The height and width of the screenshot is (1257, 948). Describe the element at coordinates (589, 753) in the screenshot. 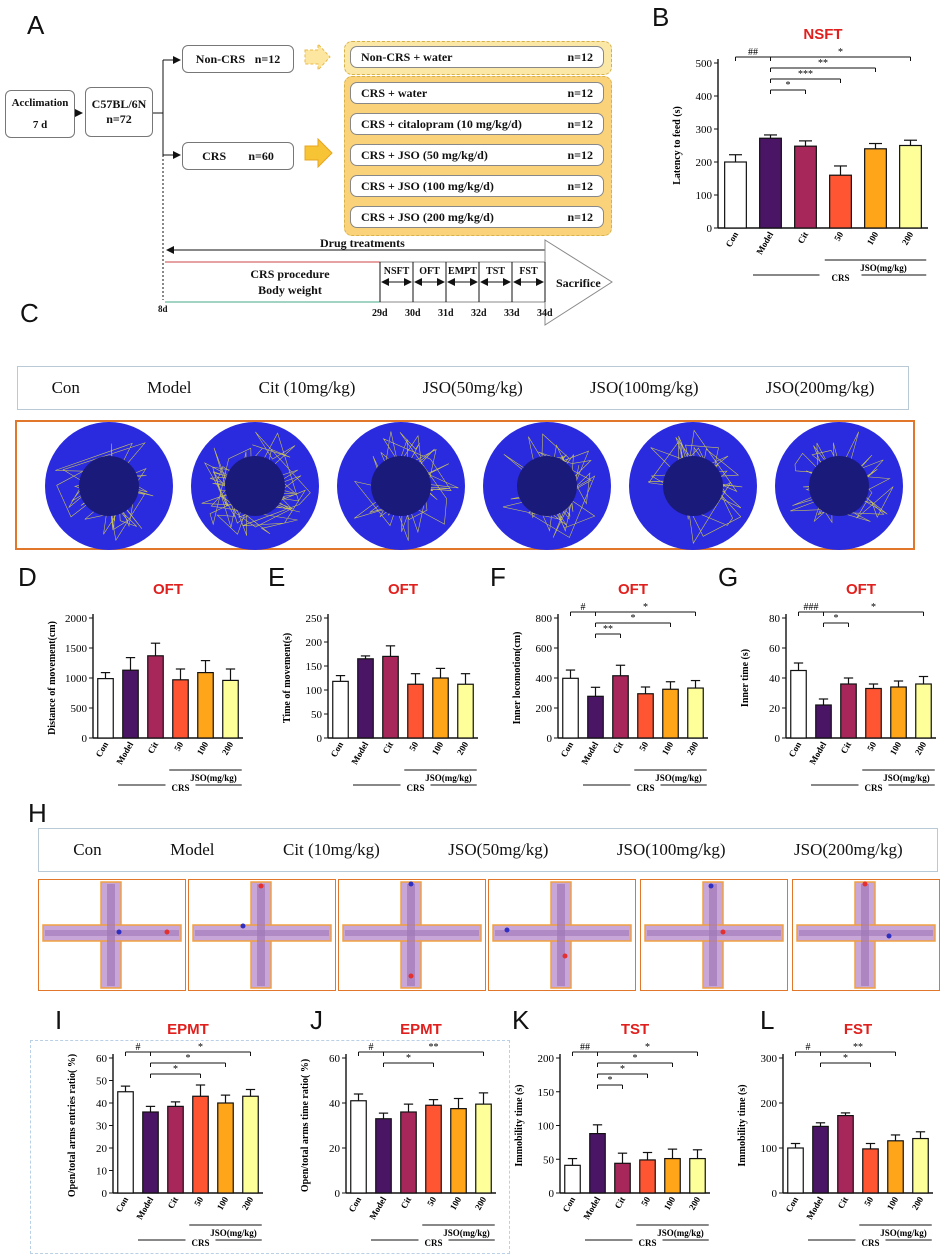

I see `x-tick-label-f: Model` at that location.